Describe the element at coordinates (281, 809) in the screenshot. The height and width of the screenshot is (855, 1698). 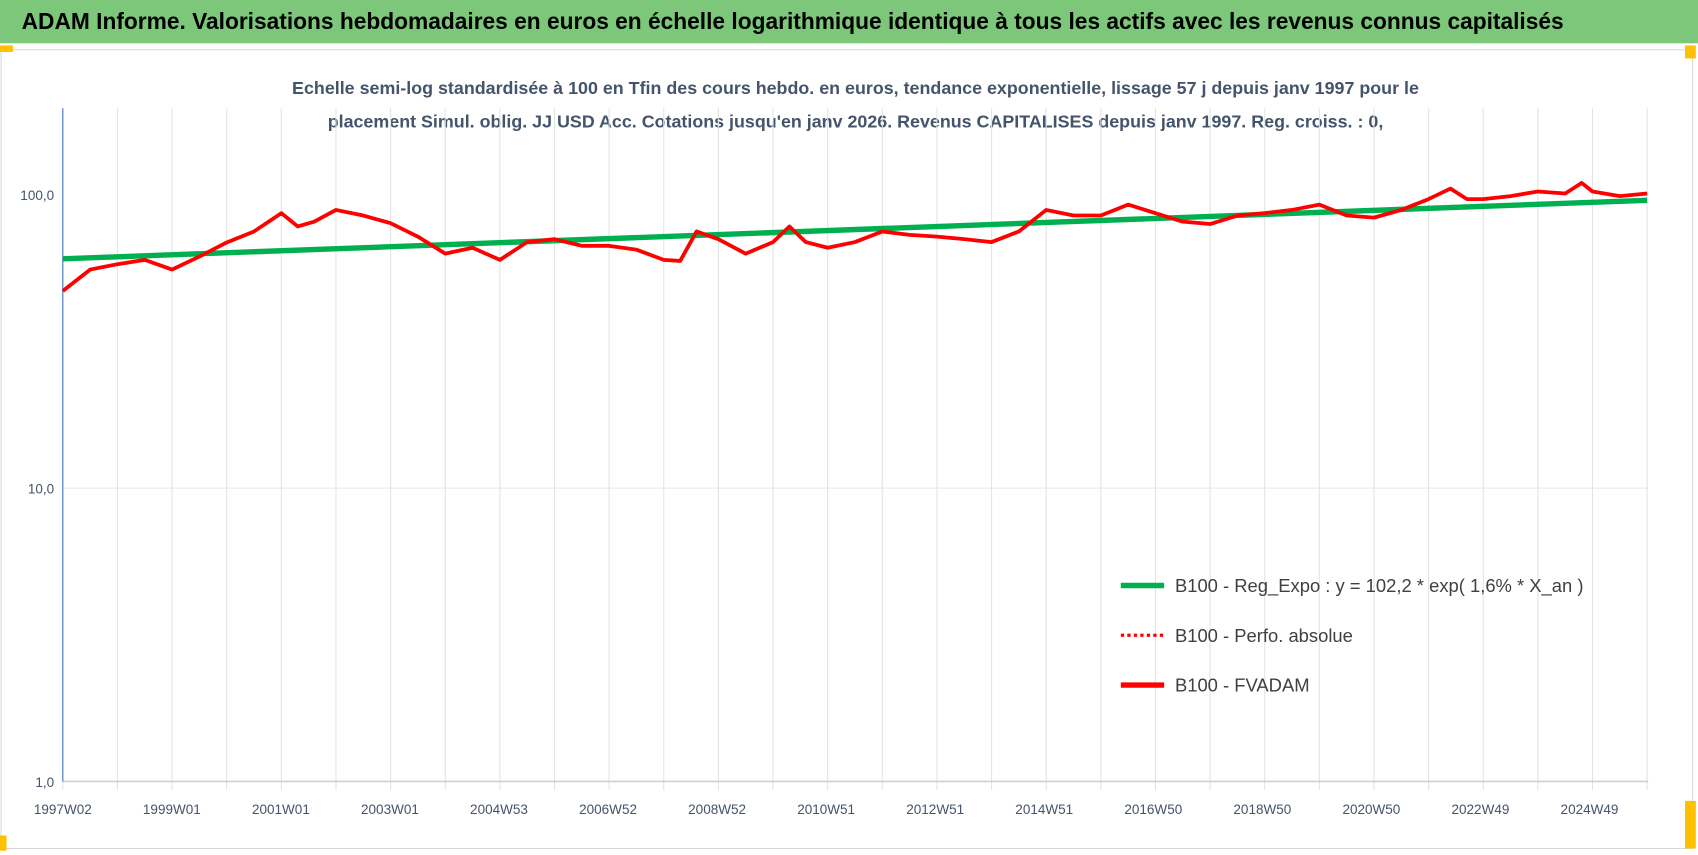
I see `x-tick-label: 2001W01` at that location.